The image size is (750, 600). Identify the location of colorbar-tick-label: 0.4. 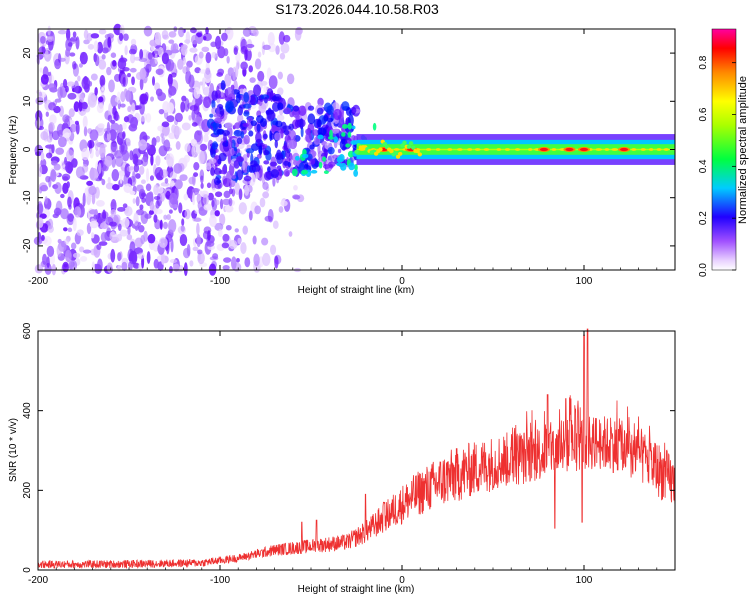
(703, 166).